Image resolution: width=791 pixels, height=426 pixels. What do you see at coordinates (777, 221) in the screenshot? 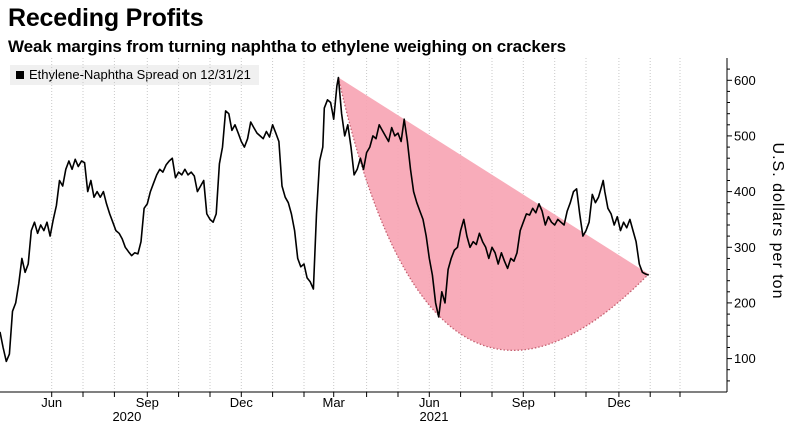
I see `y-axis-label: U.S. dollars per ton` at bounding box center [777, 221].